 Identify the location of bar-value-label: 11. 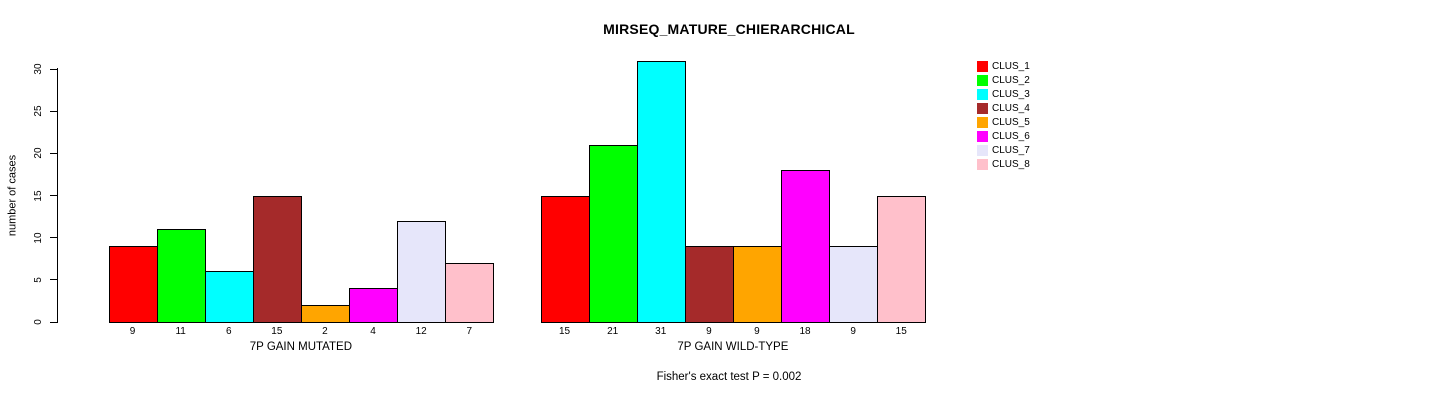
(180, 331).